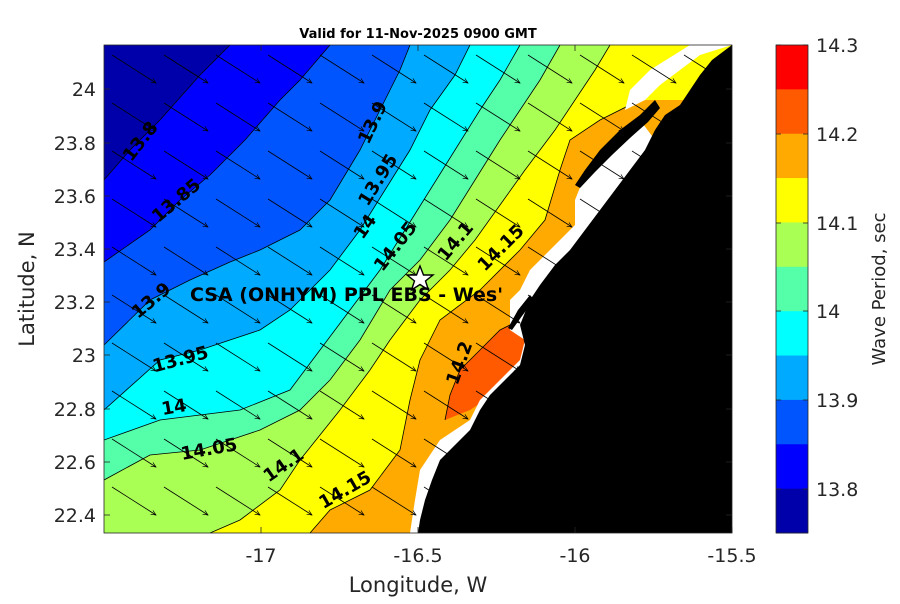 This screenshot has height=604, width=900. What do you see at coordinates (417, 556) in the screenshot?
I see `x-tick-label: -16.5` at bounding box center [417, 556].